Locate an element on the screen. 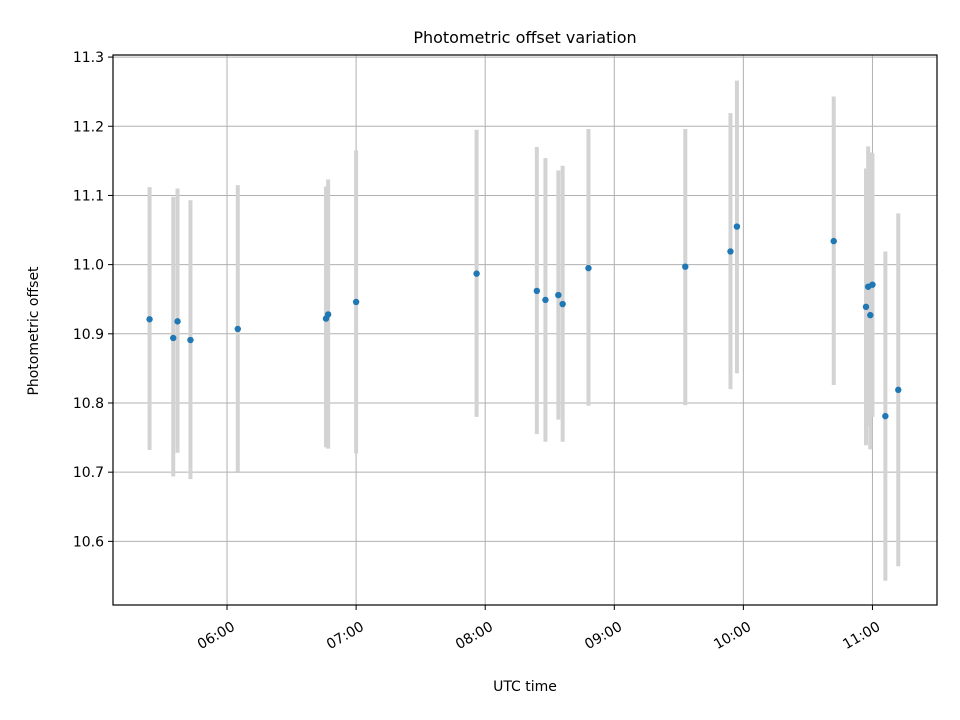 This screenshot has width=960, height=720. y-tick-label: 10.6 is located at coordinates (88, 542).